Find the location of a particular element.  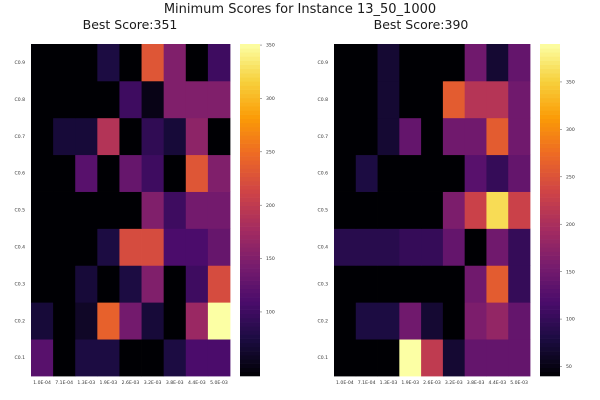

colorbar-left: 100 150 200 250 300 350 is located at coordinates (257, 210).